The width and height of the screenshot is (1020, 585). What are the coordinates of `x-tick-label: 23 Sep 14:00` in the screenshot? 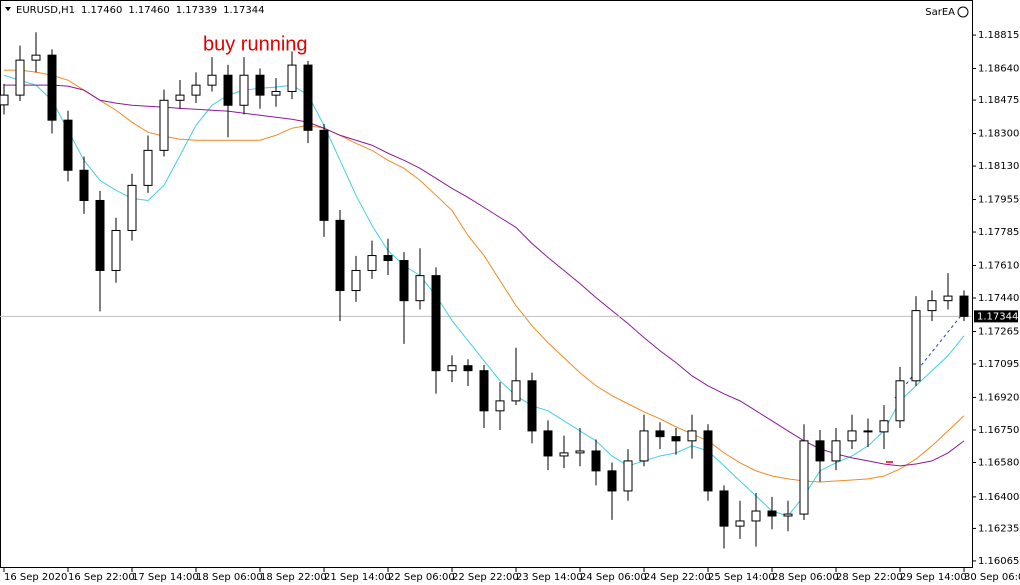 It's located at (549, 577).